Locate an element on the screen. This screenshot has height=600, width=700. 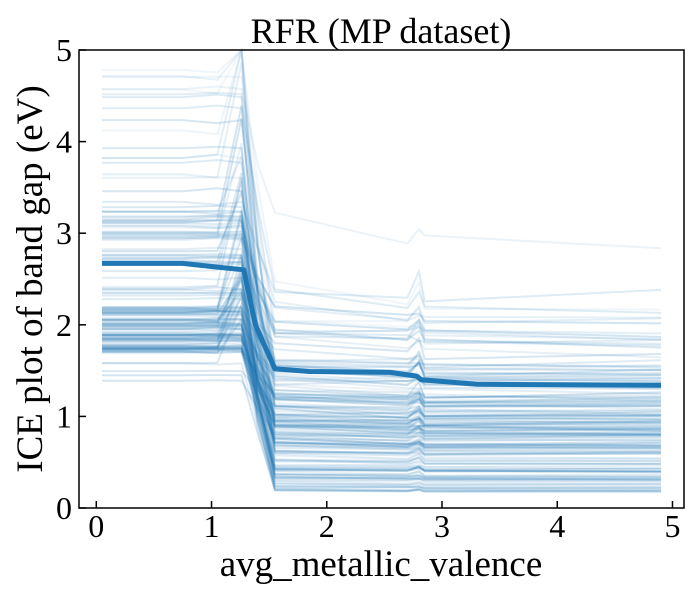
y-tick-label: 1 is located at coordinates (64, 416).